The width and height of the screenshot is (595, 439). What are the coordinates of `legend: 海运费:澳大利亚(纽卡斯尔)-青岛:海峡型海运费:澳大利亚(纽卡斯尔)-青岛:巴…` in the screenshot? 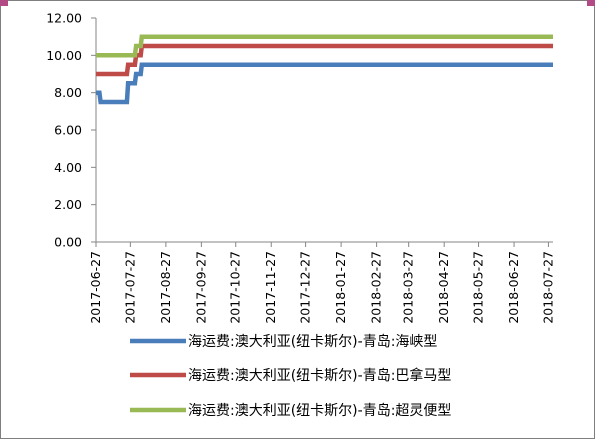 It's located at (290, 376).